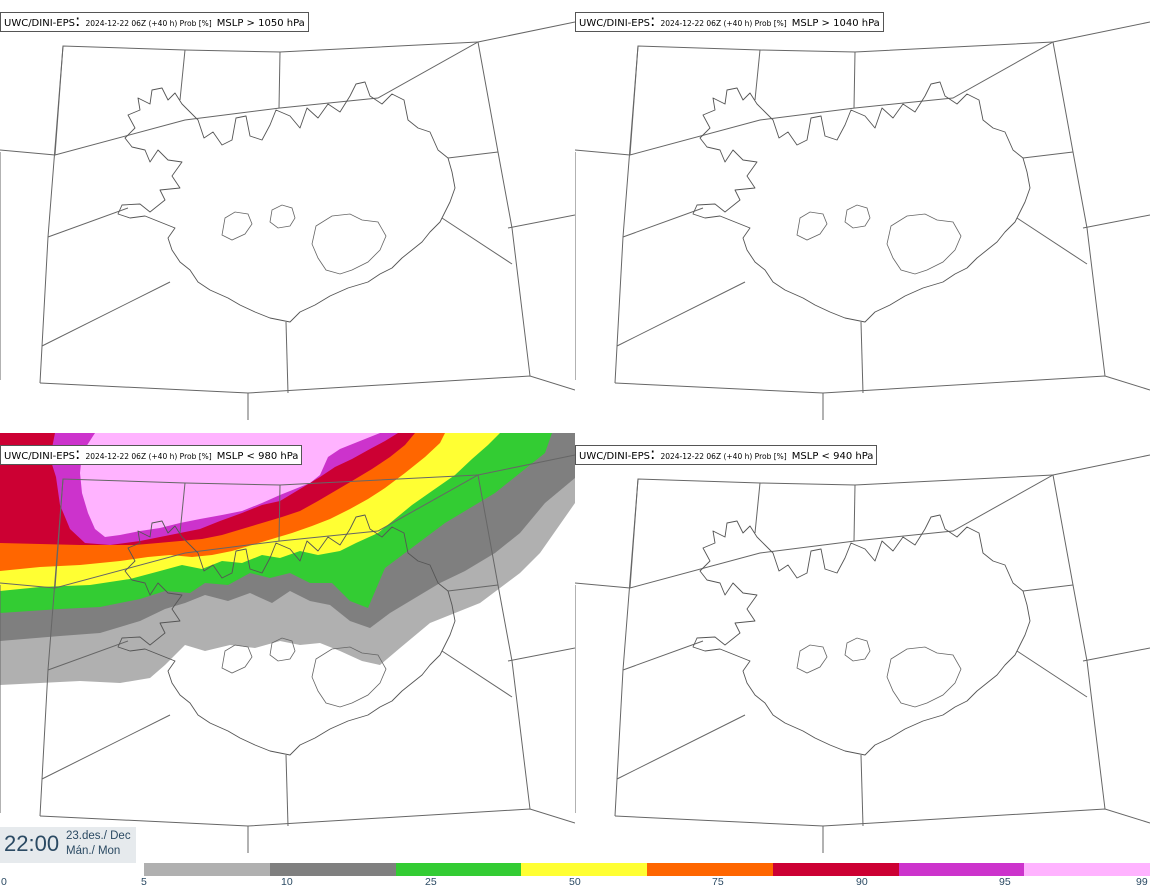 This screenshot has width=1150, height=891. I want to click on colorbar-tick: 0, so click(4, 882).